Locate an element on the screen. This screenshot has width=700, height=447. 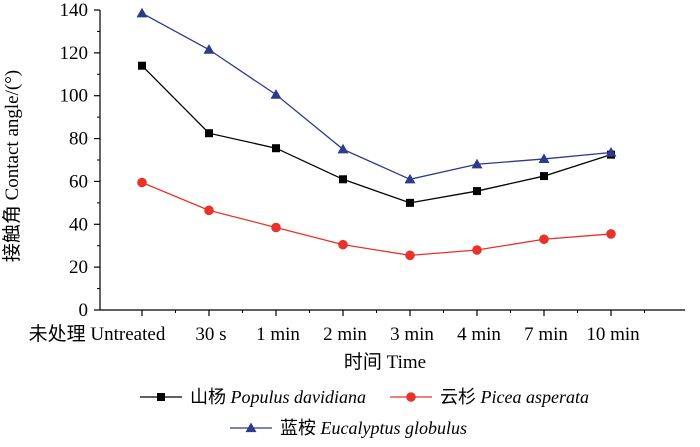
y-tick-label: 140 is located at coordinates (74, 10).